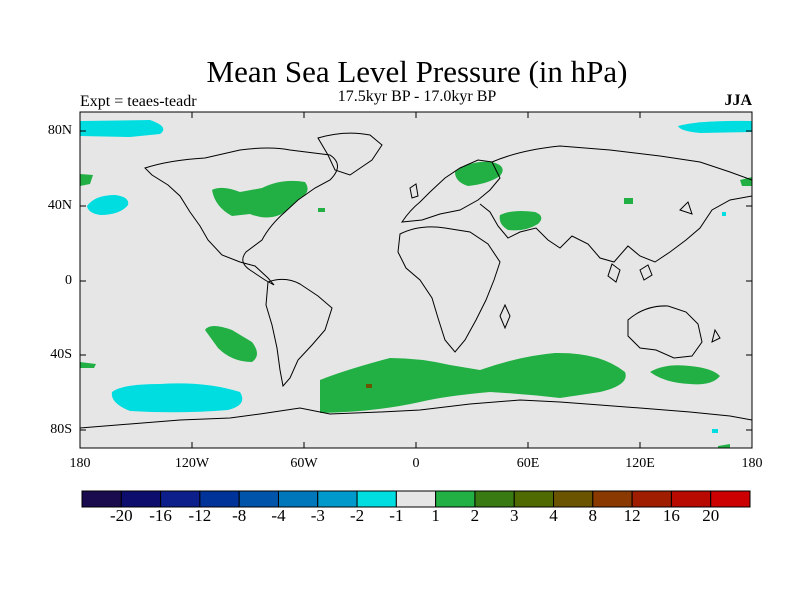  I want to click on lon-label-180e: 180, so click(752, 463).